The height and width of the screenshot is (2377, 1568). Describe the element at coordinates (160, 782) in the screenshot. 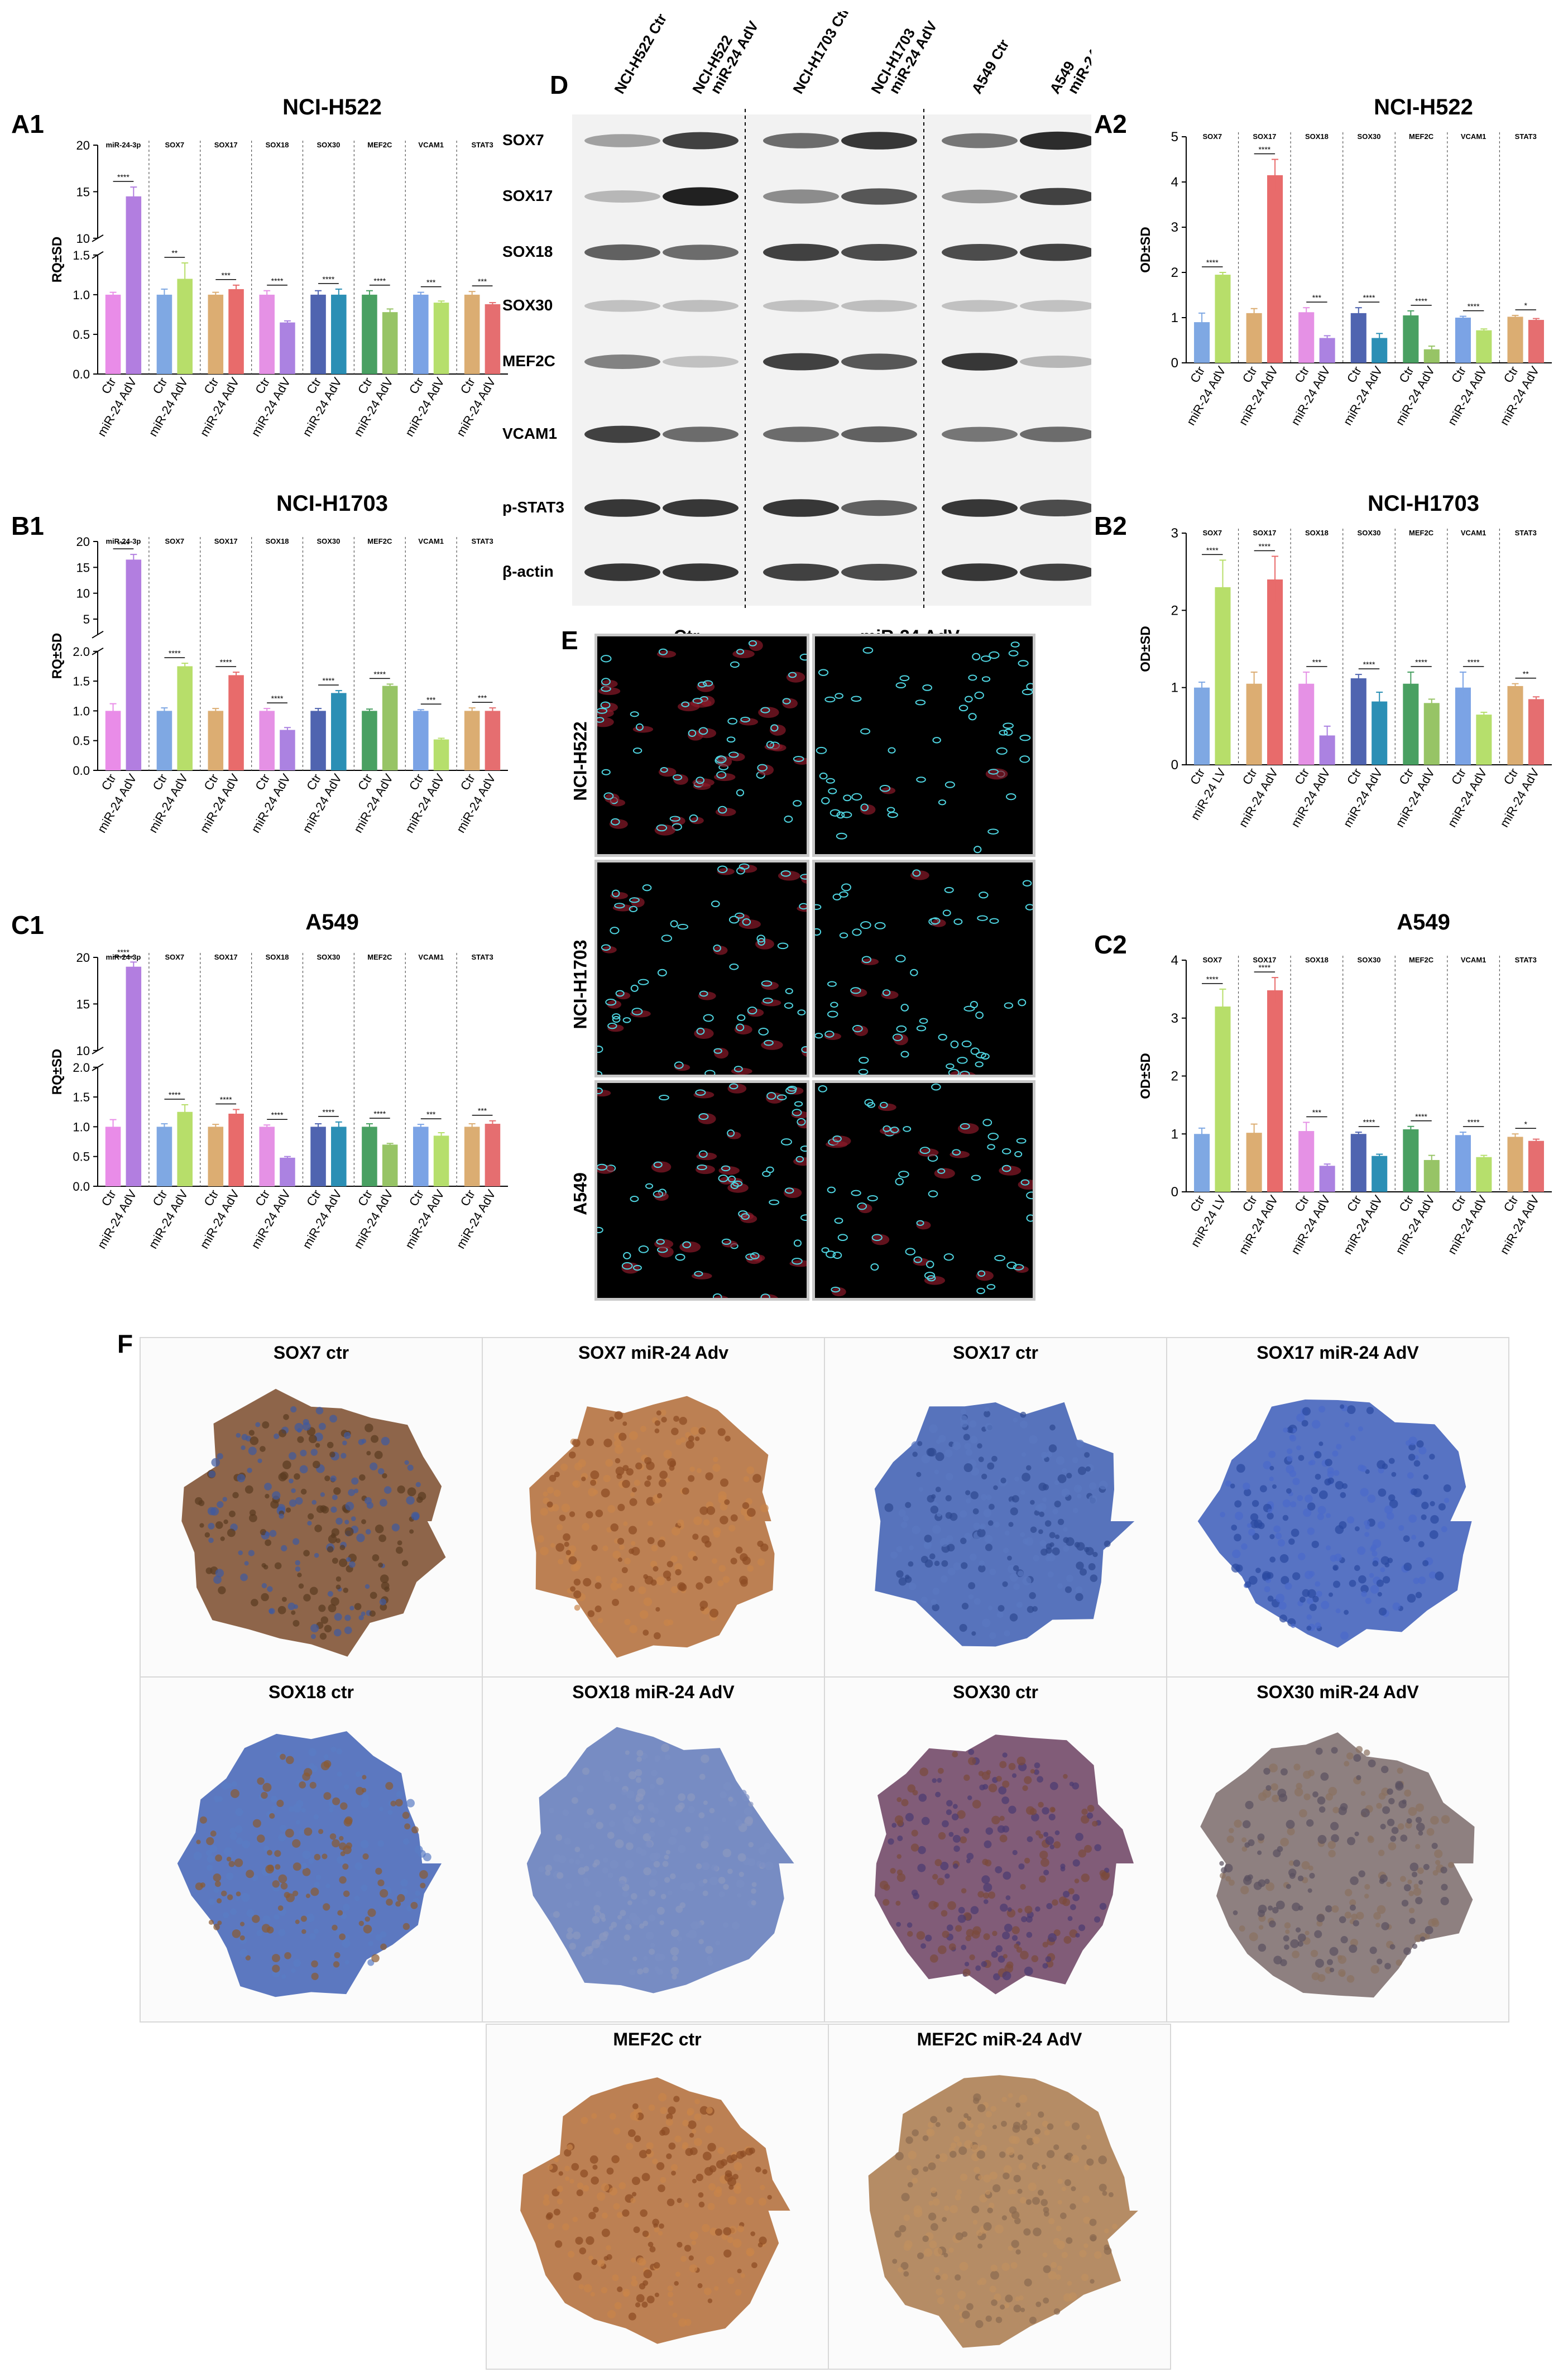

I see `x-tick-label: Ctr` at that location.